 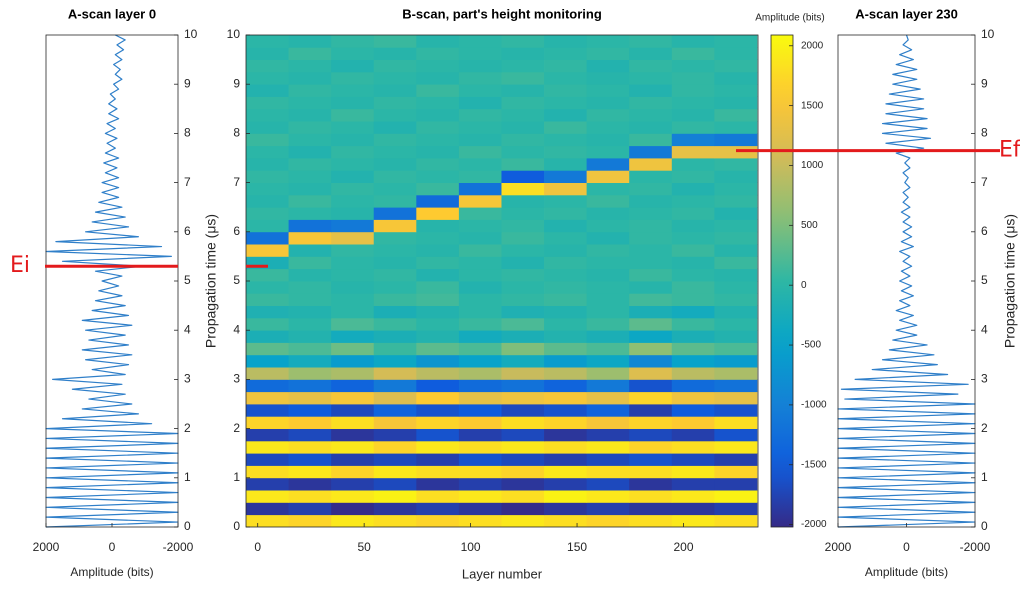 What do you see at coordinates (814, 524) in the screenshot?
I see `colorbar-tick-label: -2000` at bounding box center [814, 524].